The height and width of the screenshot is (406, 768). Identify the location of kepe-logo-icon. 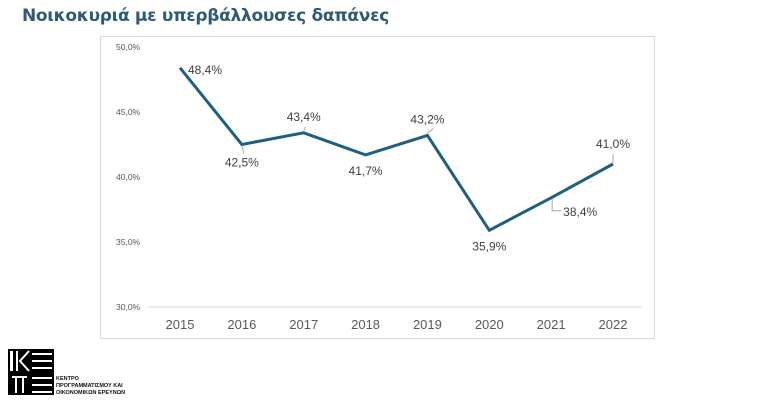
(31, 372).